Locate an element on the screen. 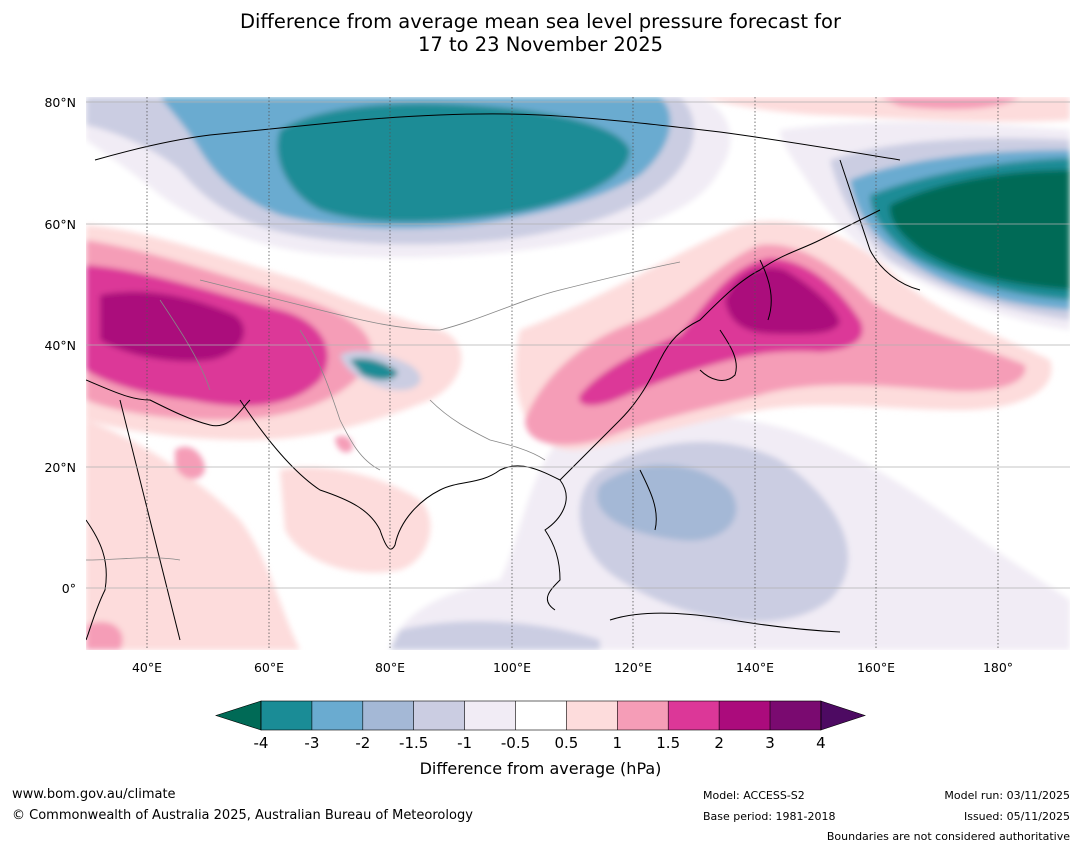 This screenshot has width=1081, height=850. colorbar-tick-label: -2 is located at coordinates (363, 743).